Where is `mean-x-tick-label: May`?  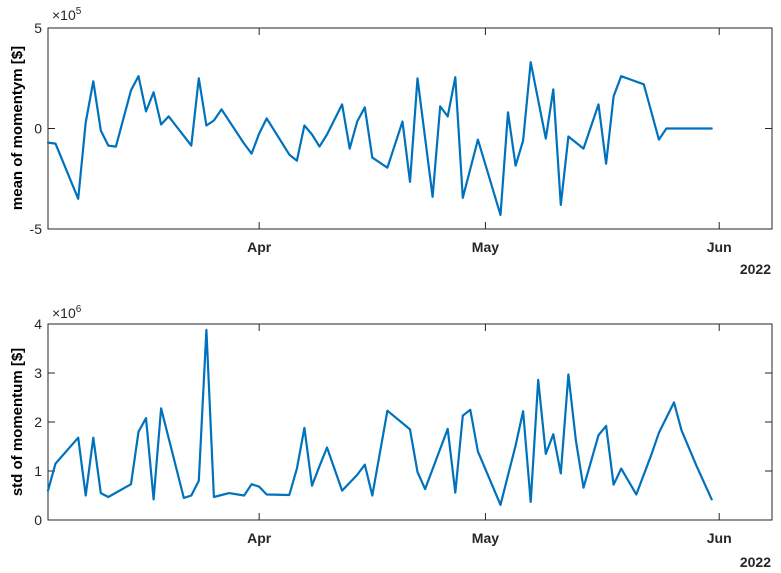
mean-x-tick-label: May is located at coordinates (485, 247).